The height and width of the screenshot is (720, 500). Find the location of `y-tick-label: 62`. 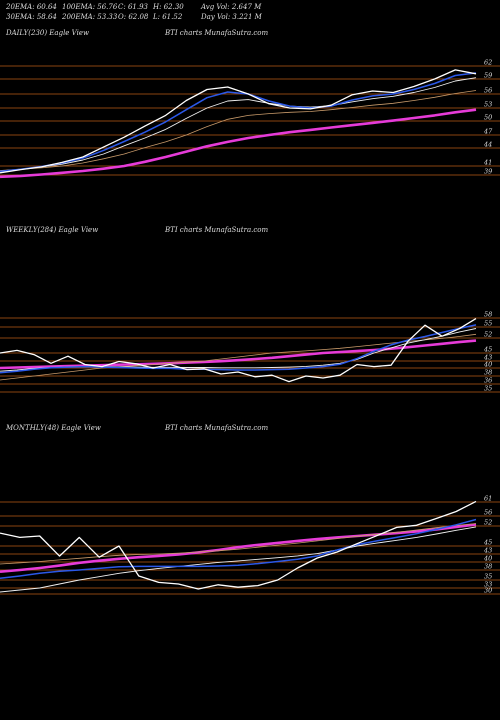

y-tick-label: 62 is located at coordinates (488, 63).